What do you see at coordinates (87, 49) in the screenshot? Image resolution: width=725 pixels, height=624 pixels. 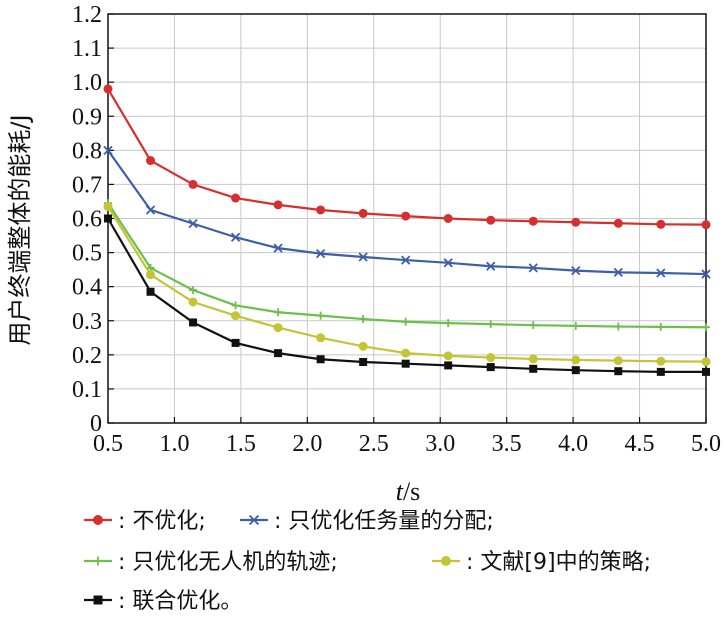 I see `y-tick-label: 1.1` at bounding box center [87, 49].